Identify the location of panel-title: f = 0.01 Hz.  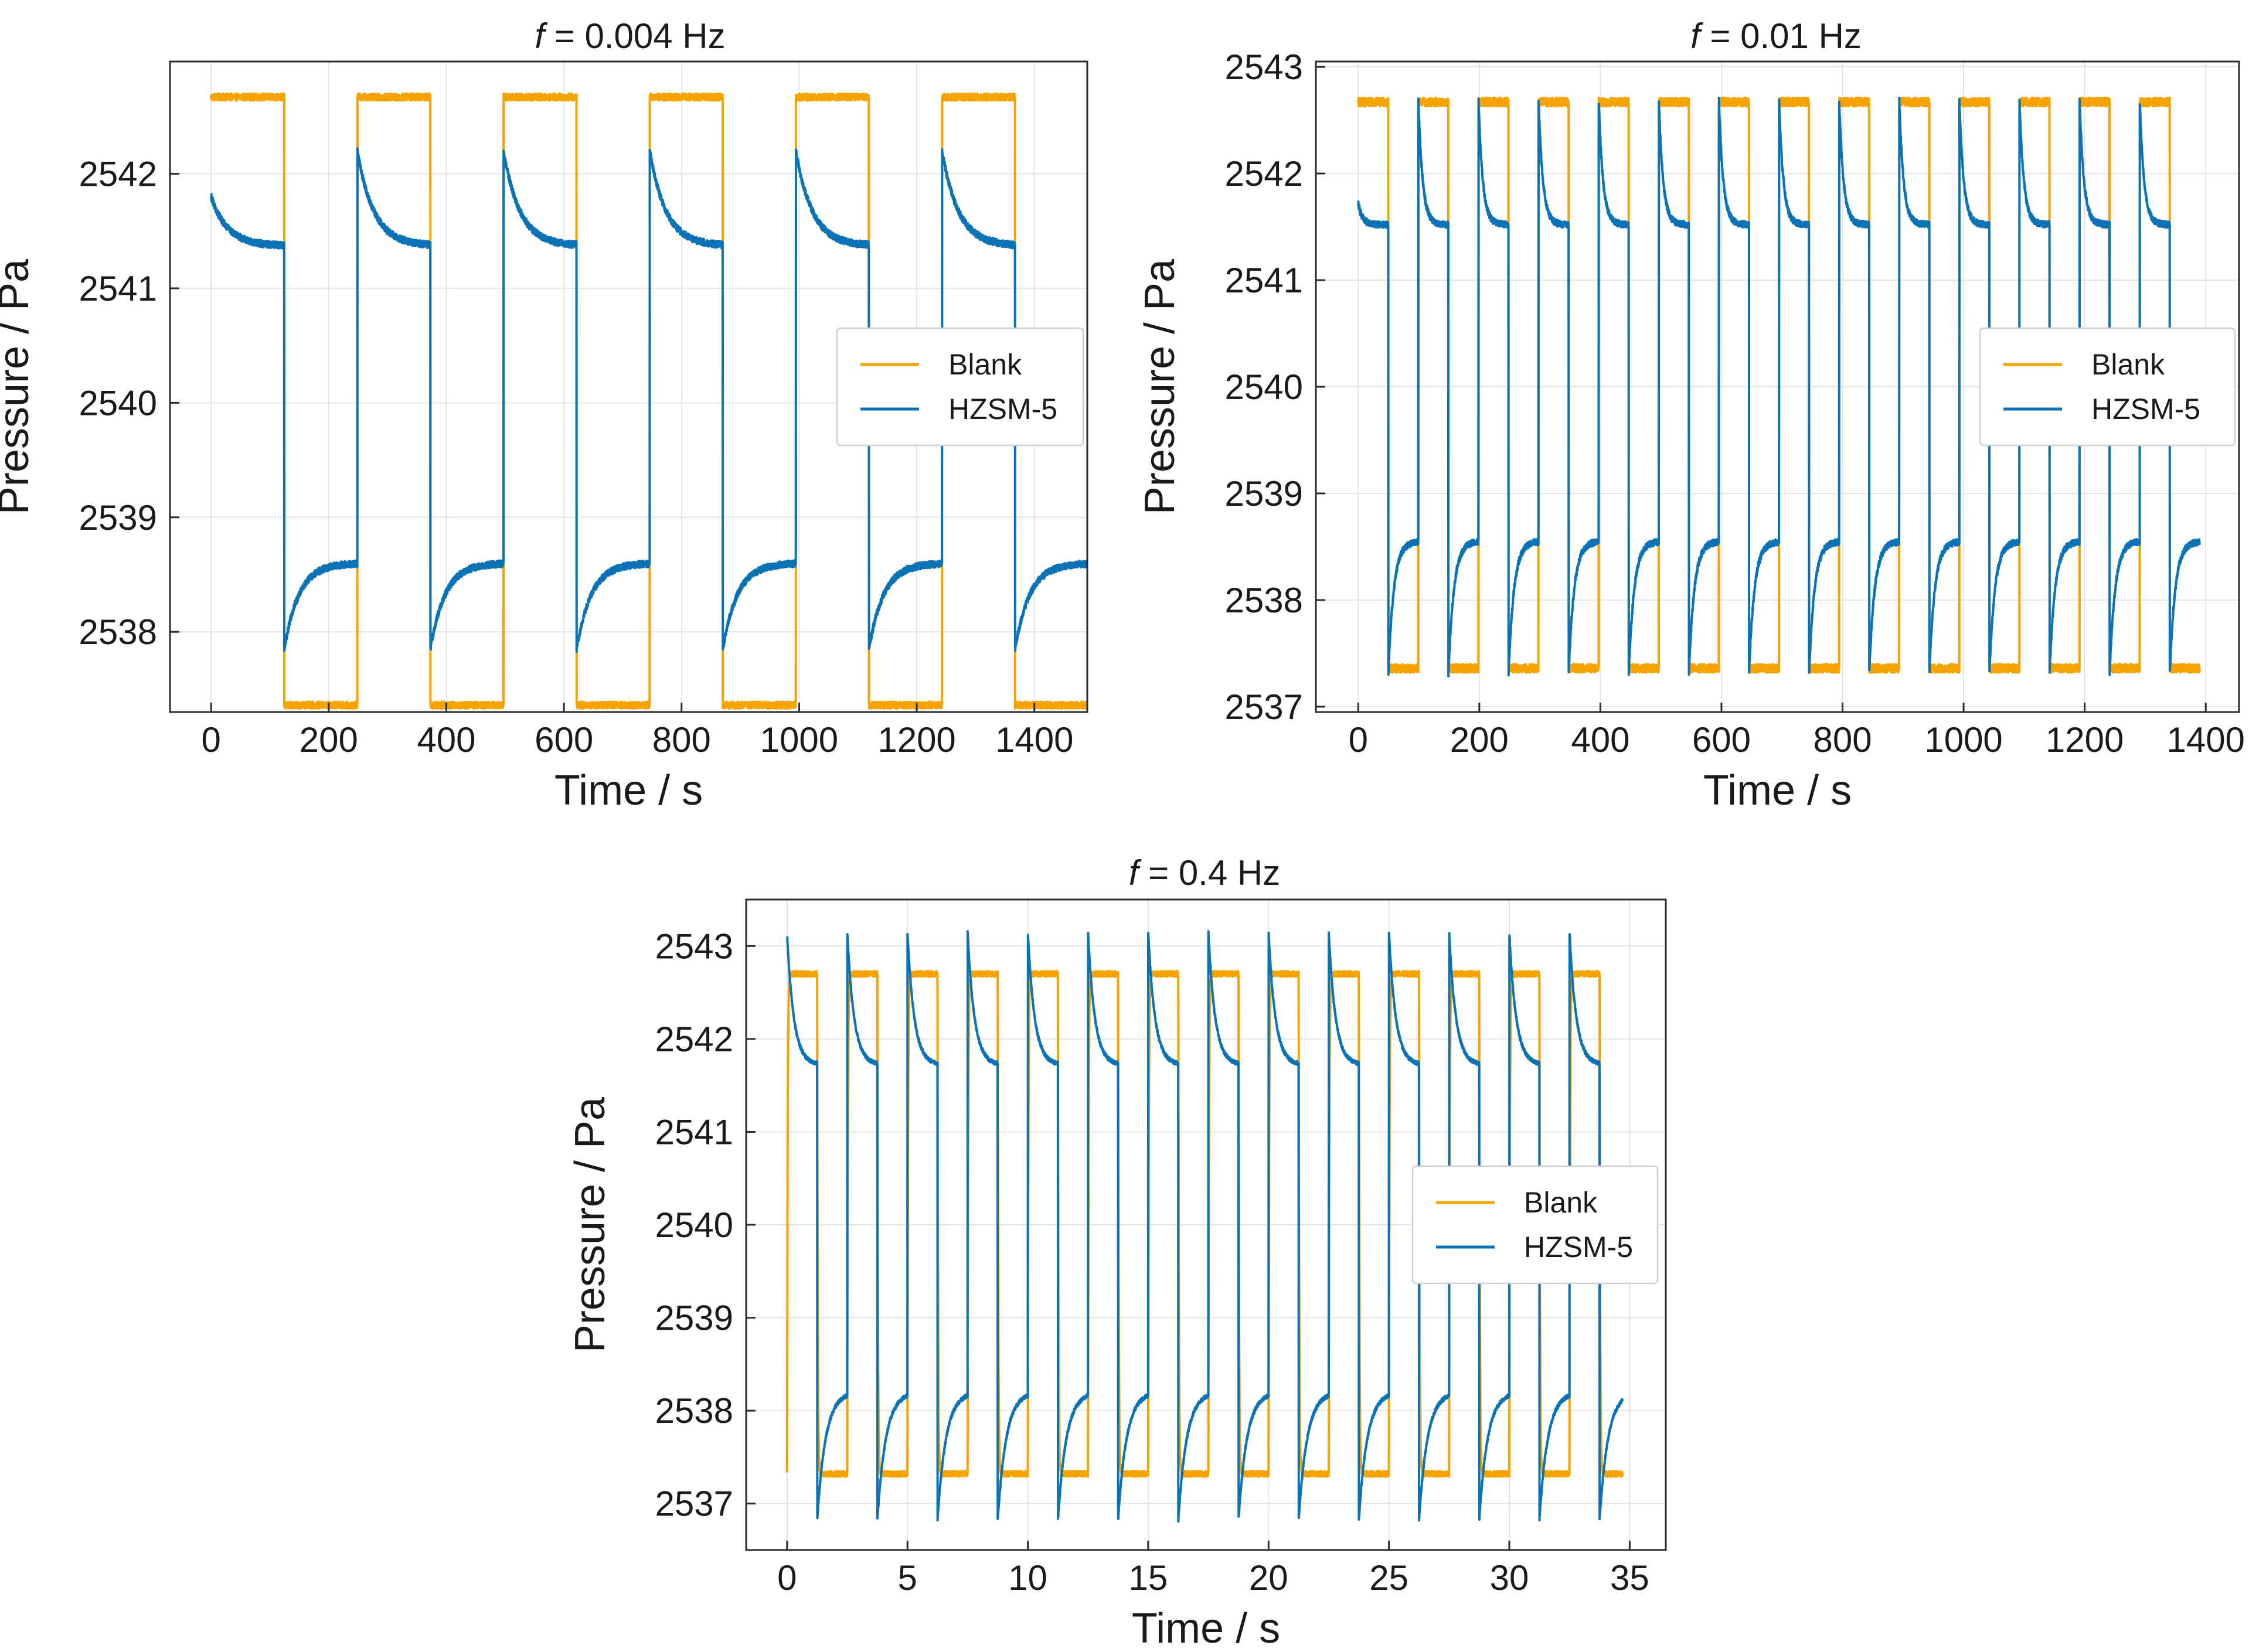
(1776, 36).